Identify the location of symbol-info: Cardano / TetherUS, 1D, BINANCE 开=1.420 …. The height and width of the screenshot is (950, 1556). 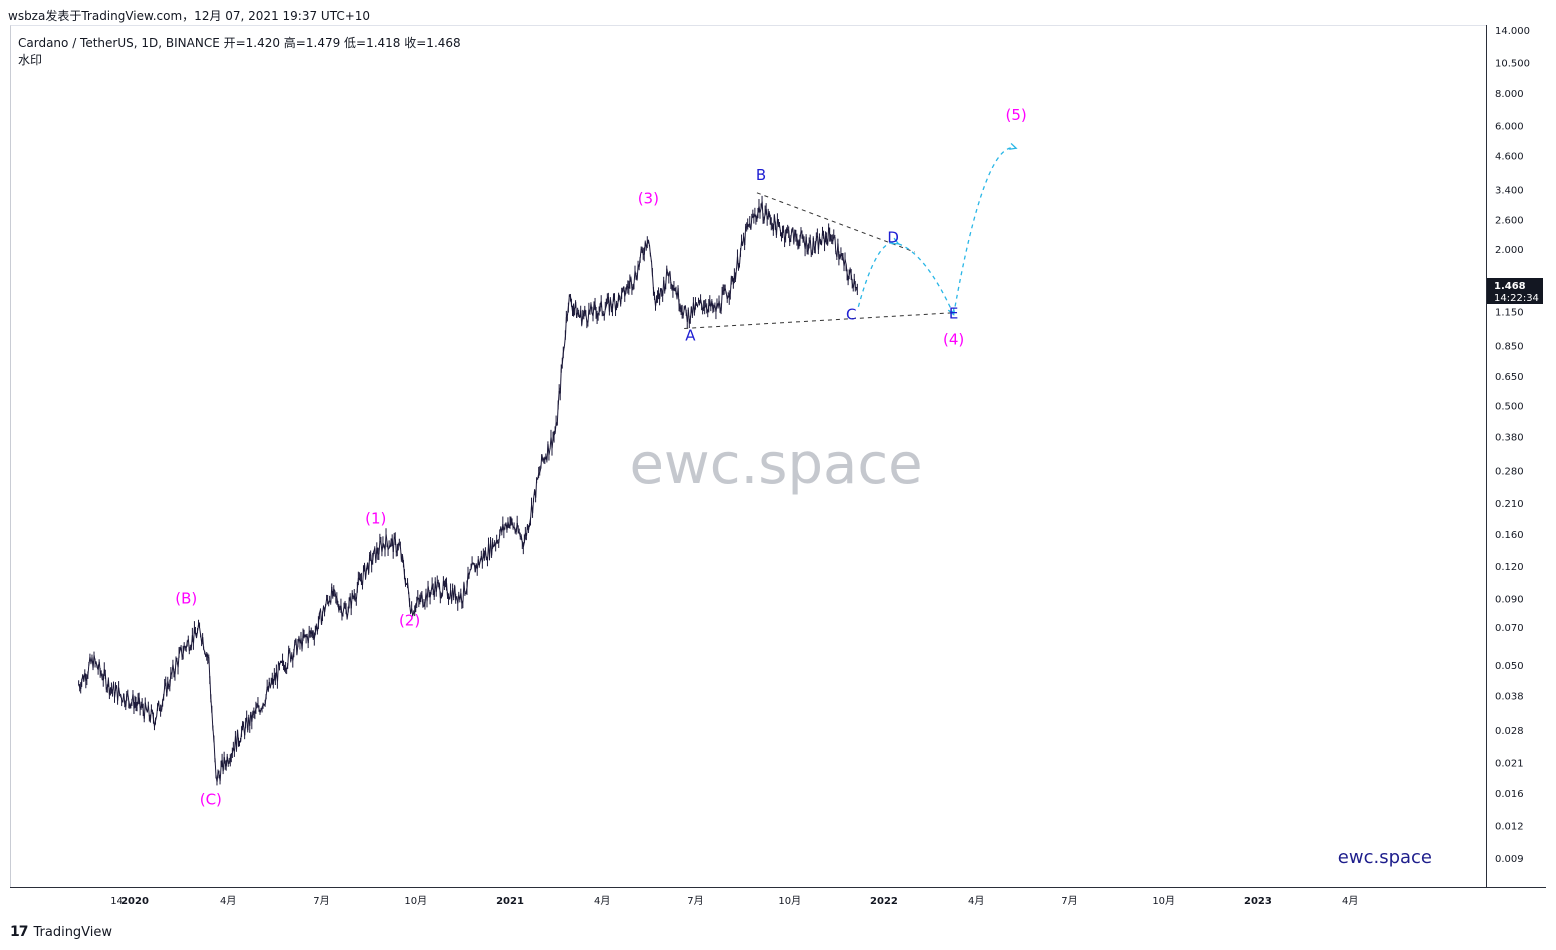
(239, 43).